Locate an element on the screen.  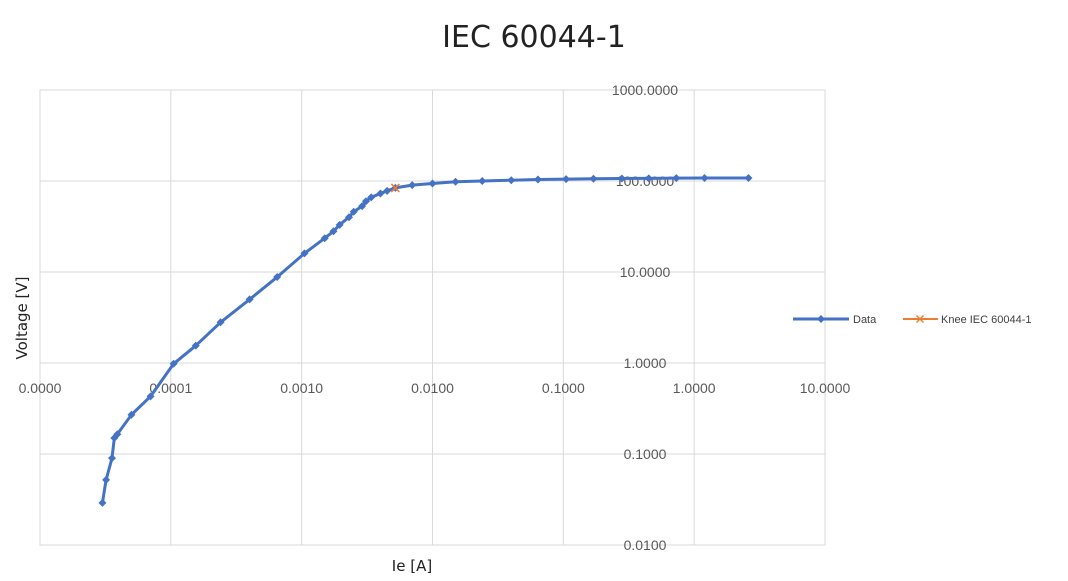
x-tick-label: 10.0000 is located at coordinates (825, 388).